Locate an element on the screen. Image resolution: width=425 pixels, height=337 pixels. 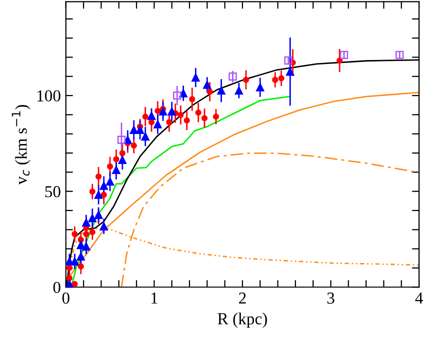
y-tick-label: 0 is located at coordinates (56, 288).